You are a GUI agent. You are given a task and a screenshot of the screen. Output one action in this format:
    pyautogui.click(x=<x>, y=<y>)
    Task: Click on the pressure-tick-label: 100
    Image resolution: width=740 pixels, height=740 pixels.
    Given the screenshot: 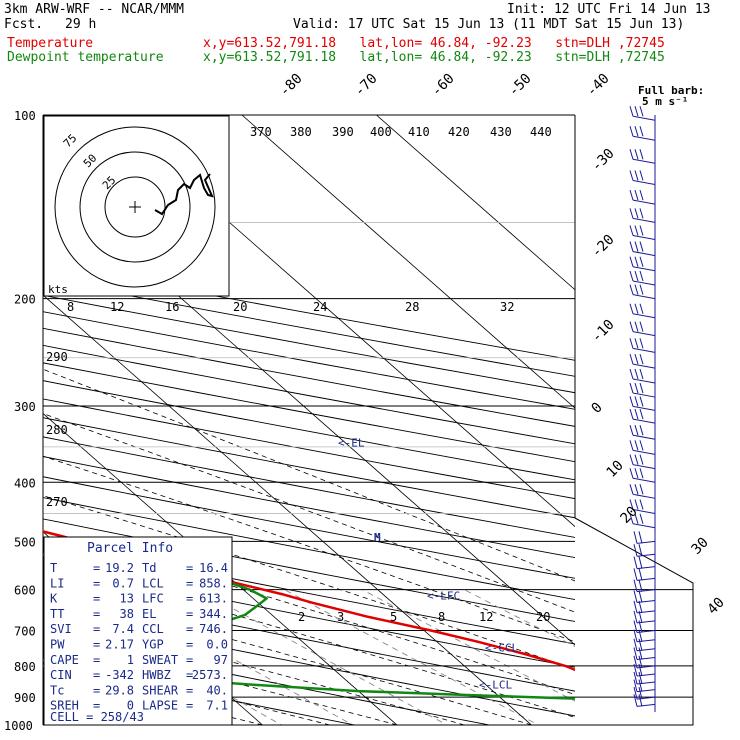 What is the action you would take?
    pyautogui.click(x=25, y=116)
    